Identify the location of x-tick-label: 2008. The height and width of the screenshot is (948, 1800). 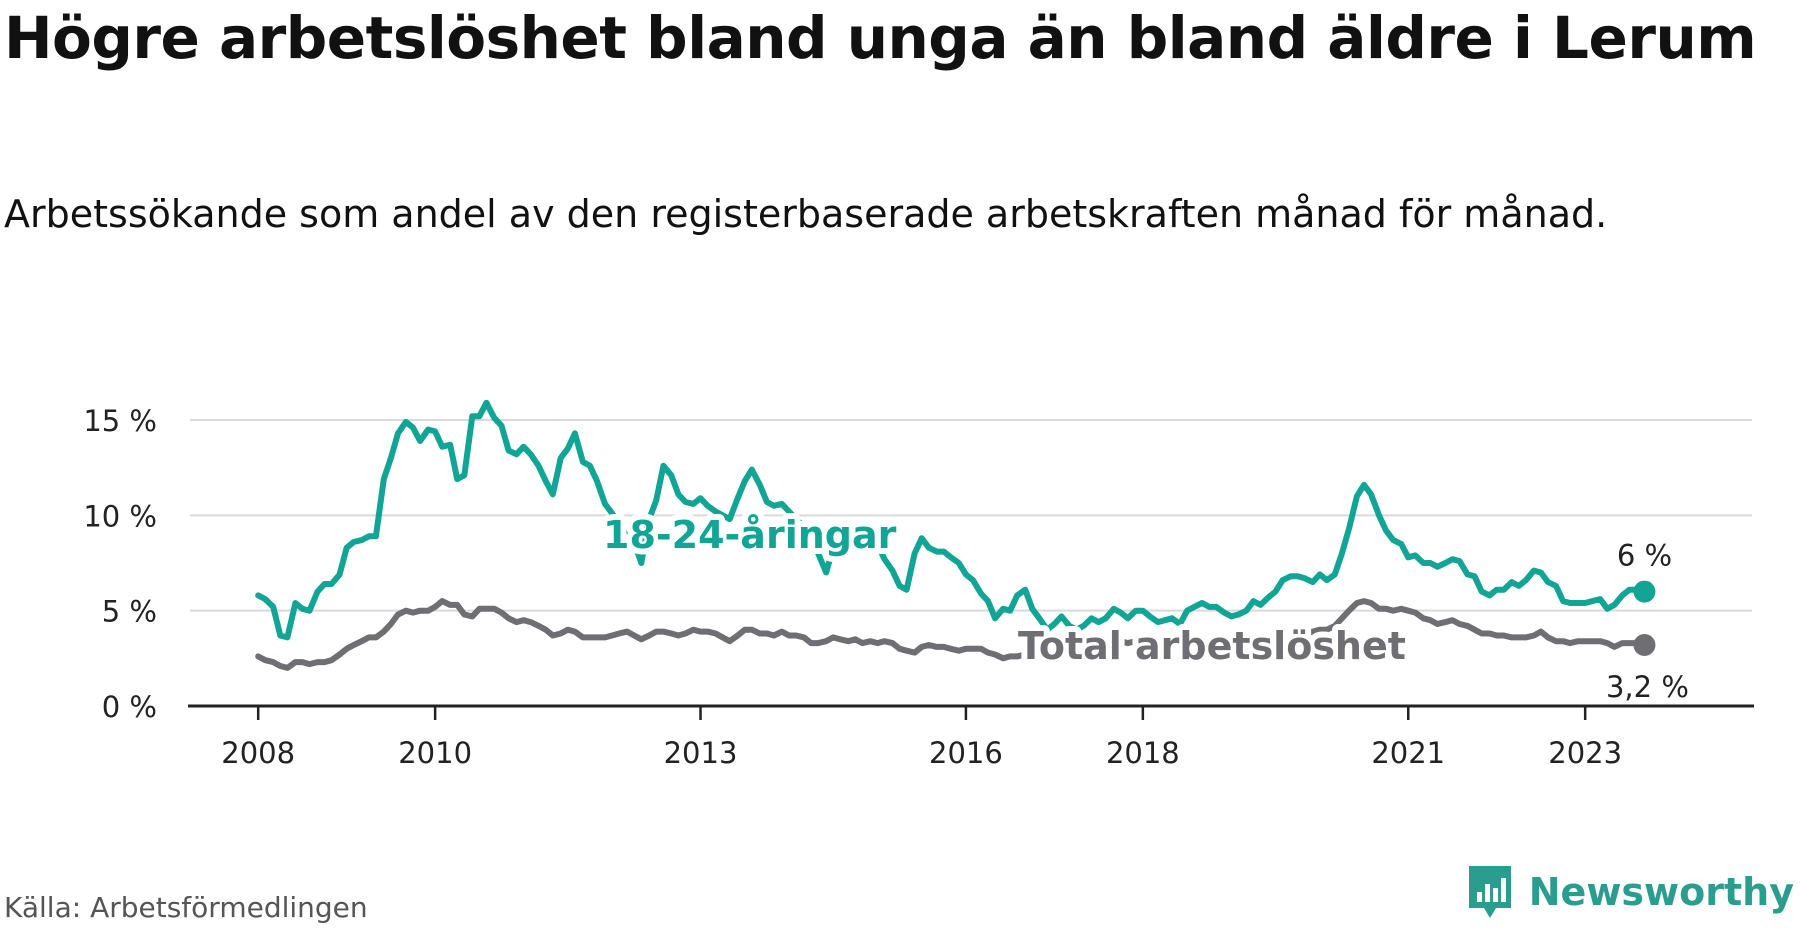
(258, 753).